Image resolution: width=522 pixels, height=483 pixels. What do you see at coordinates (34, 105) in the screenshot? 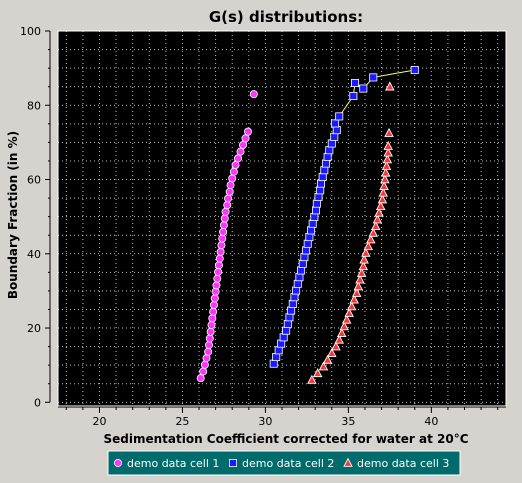
I see `y-tick-label: 80` at bounding box center [34, 105].